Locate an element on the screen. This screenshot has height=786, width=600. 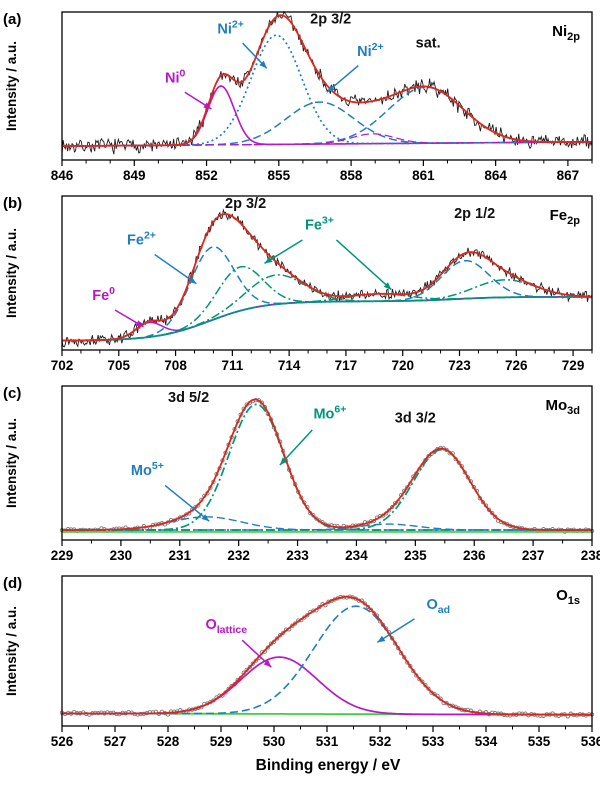
x-tick-label: 238 is located at coordinates (590, 555).